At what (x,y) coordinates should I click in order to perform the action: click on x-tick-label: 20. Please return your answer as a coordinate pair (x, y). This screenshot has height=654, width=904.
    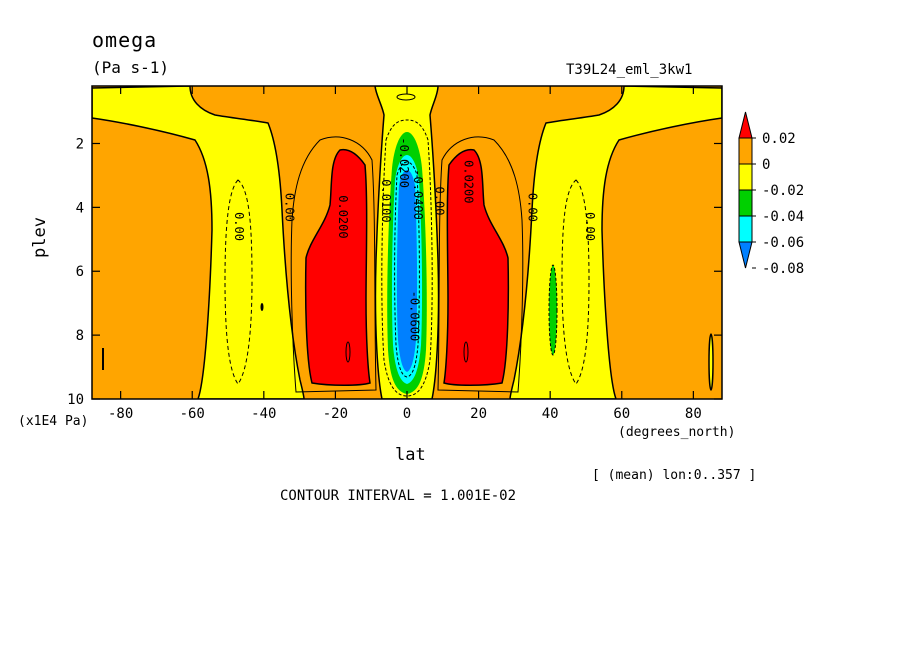
    Looking at the image, I should click on (478, 414).